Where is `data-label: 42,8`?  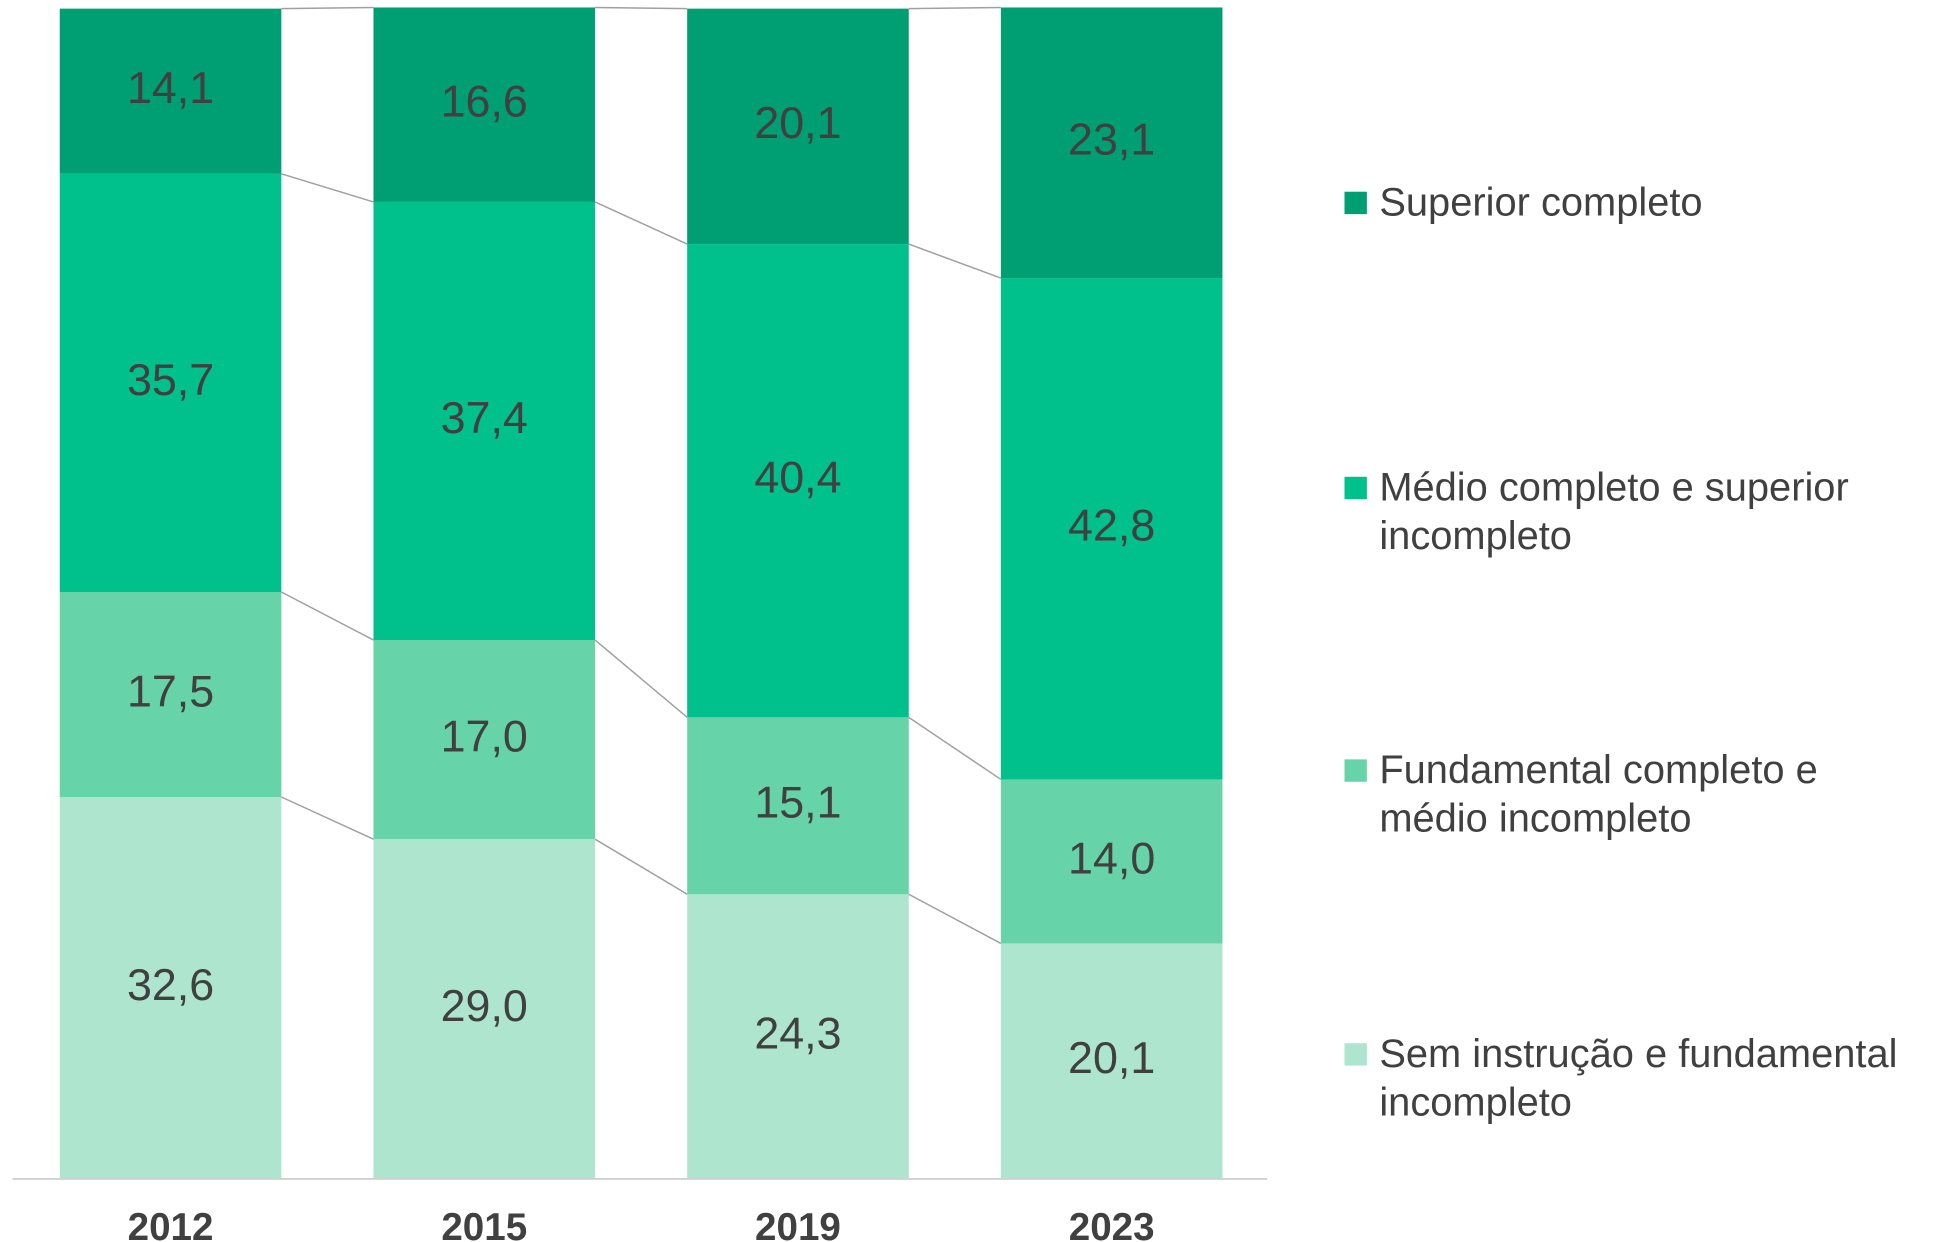 data-label: 42,8 is located at coordinates (1111, 526).